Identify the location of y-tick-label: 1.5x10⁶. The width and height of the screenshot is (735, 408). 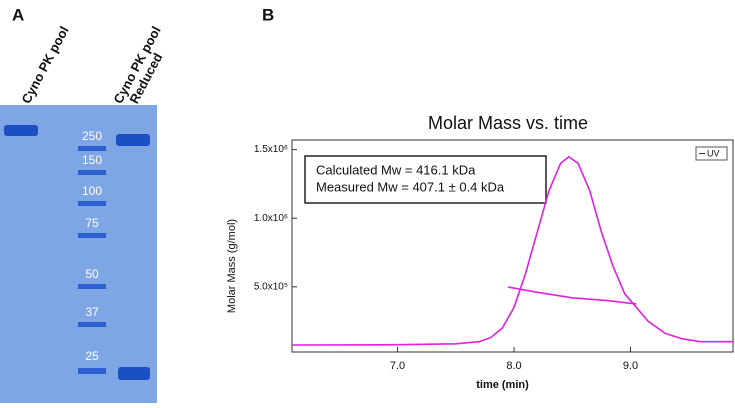
(271, 149).